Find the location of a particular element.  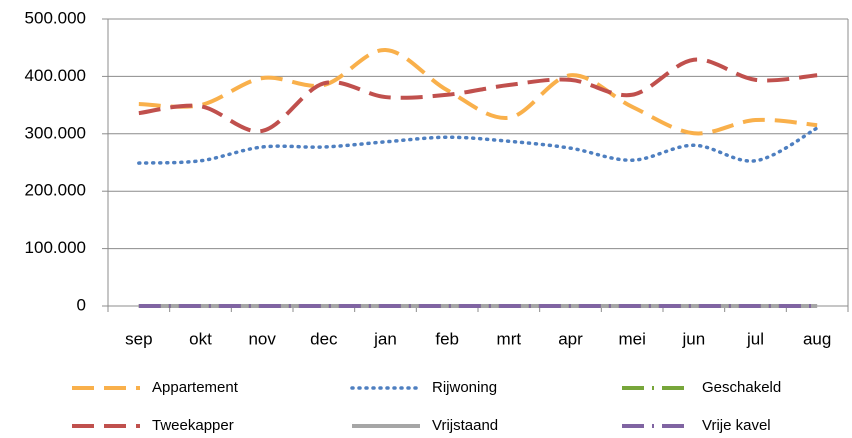

legend-label: Rijwoning is located at coordinates (464, 387).